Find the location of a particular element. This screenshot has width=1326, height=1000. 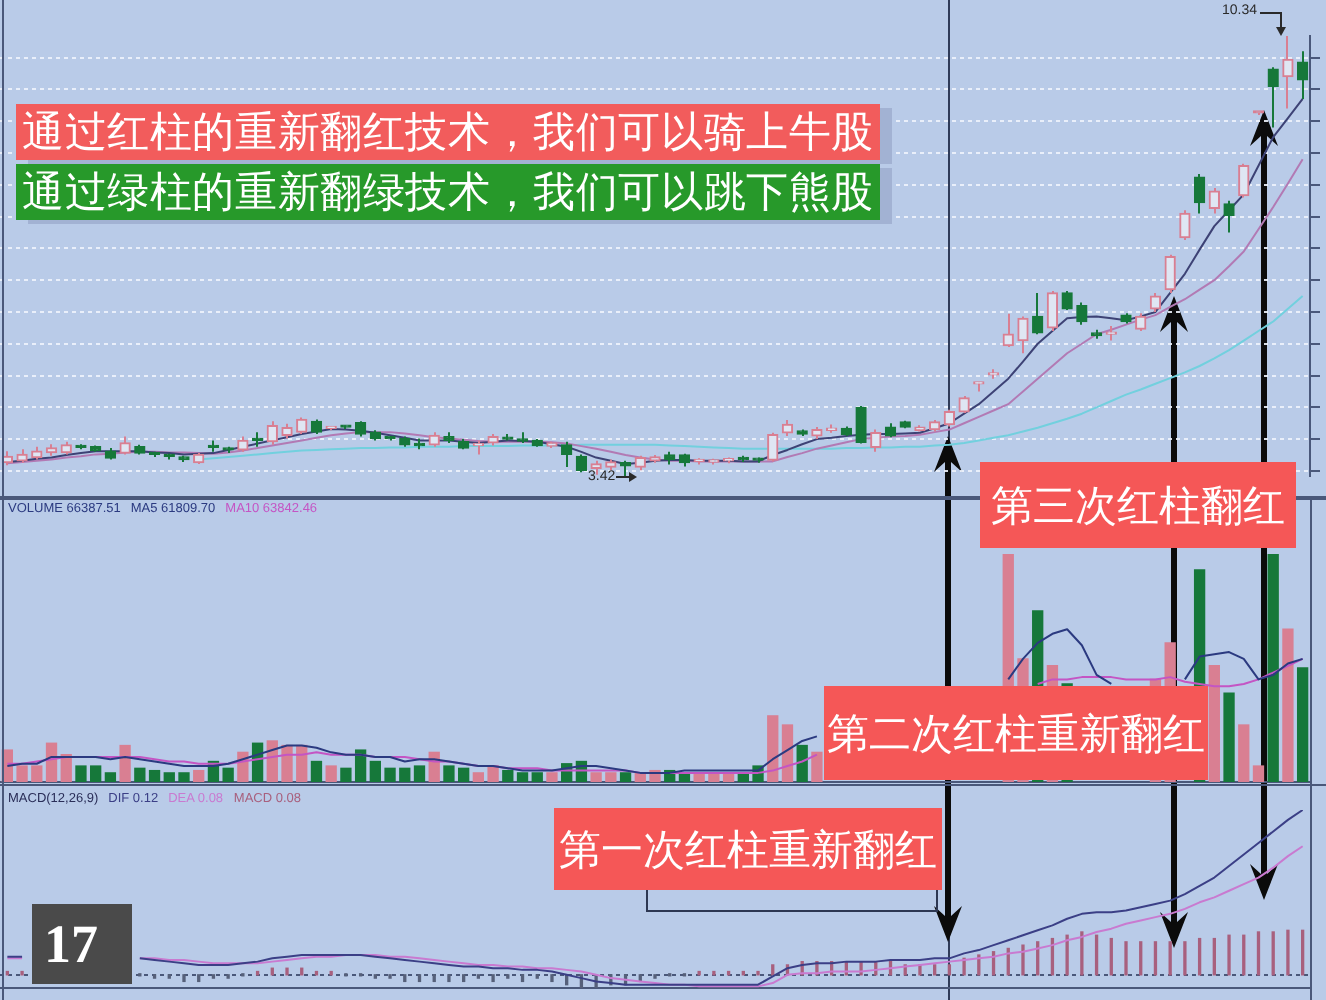

title-banner: 通过绿柱的重新翻绿技术，我们可以跳下熊股 is located at coordinates (448, 192).